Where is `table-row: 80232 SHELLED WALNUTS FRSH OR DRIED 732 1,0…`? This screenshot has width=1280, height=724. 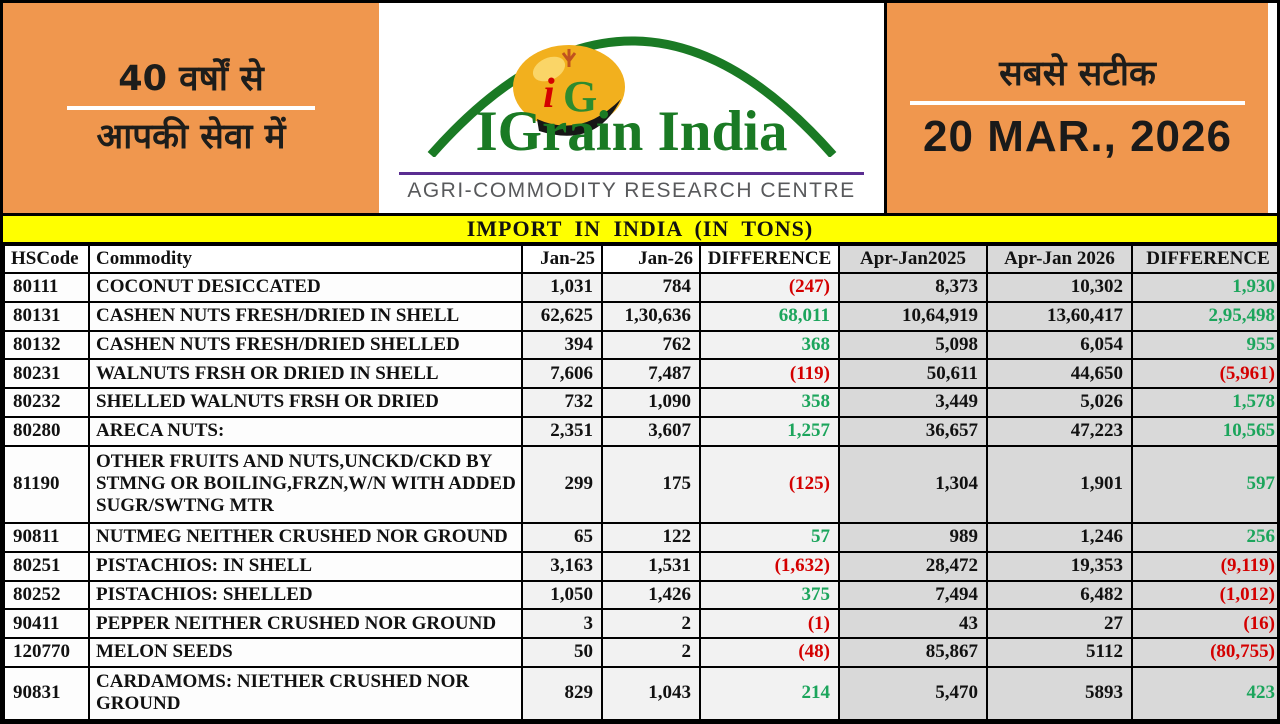 table-row: 80232 SHELLED WALNUTS FRSH OR DRIED 732 1,0… is located at coordinates (640, 402).